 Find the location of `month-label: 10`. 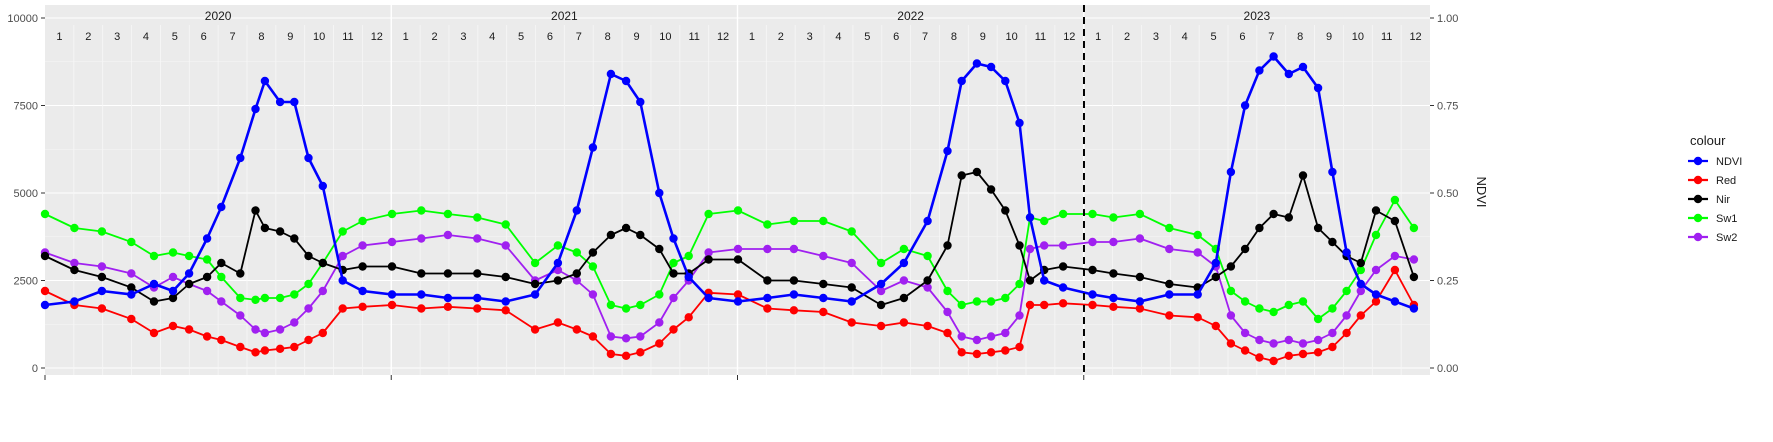

month-label: 10 is located at coordinates (1358, 37).